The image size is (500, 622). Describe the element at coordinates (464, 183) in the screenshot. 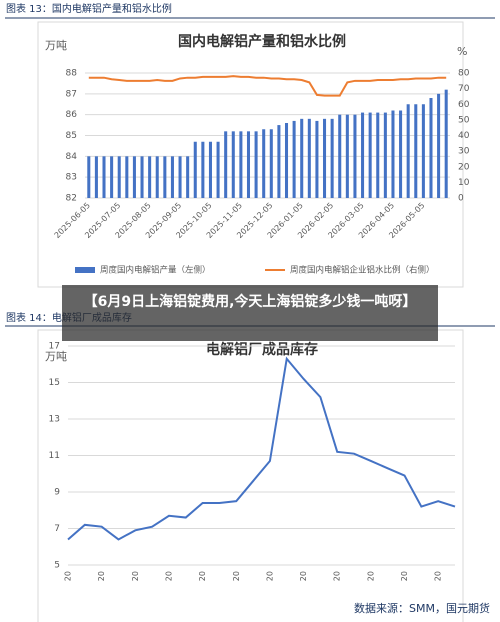

I see `y2-tick-label: 10` at that location.